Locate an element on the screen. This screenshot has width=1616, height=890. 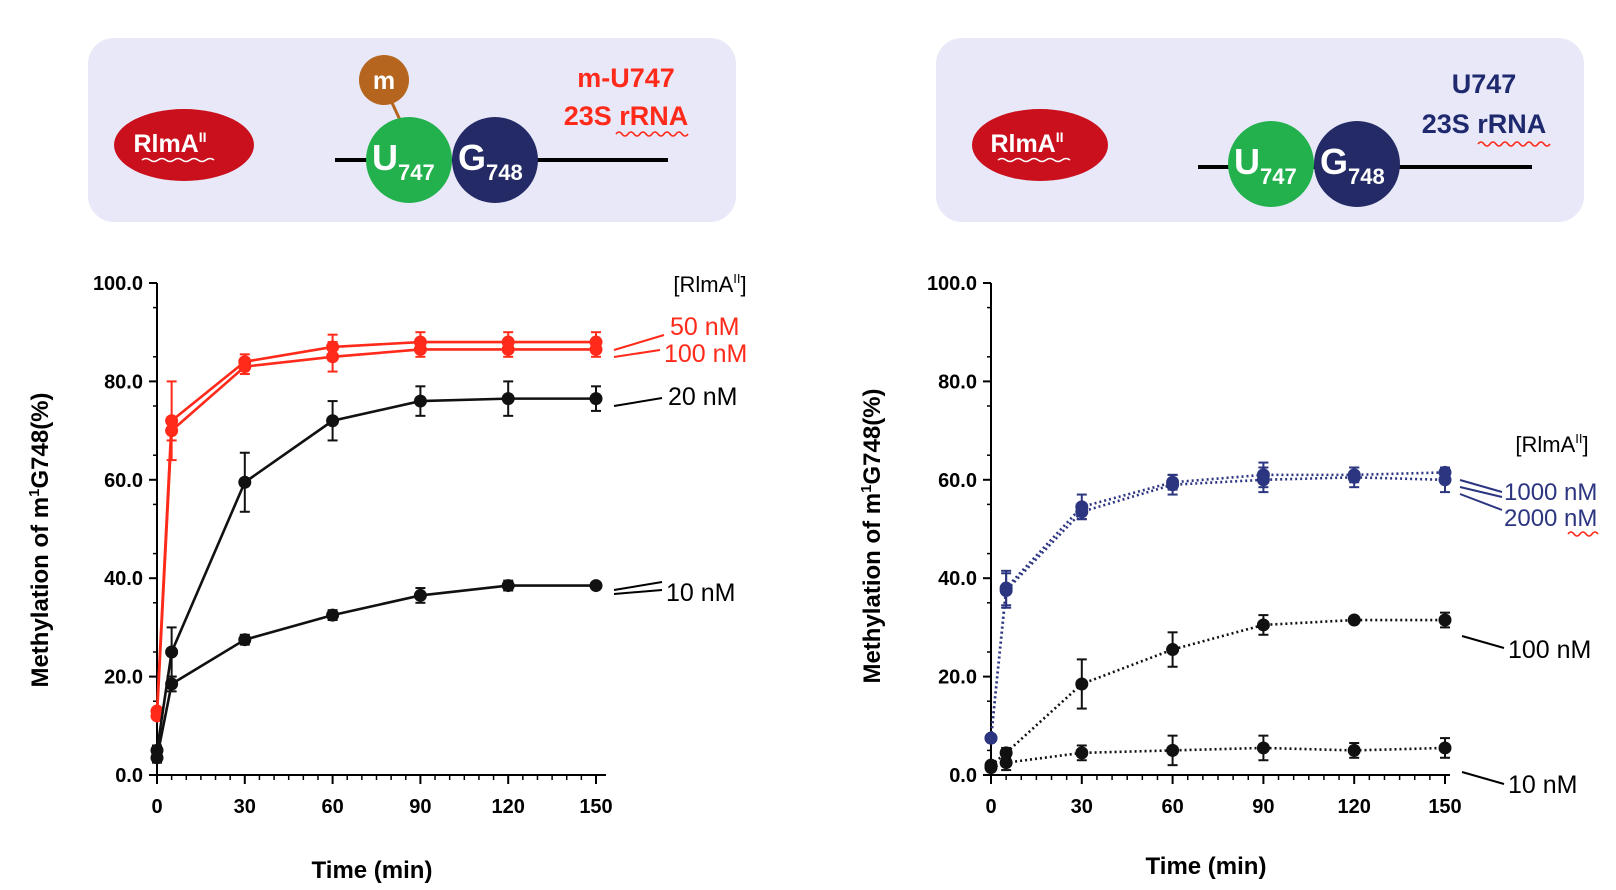
right-x-tick-label: 120 is located at coordinates (1354, 807).